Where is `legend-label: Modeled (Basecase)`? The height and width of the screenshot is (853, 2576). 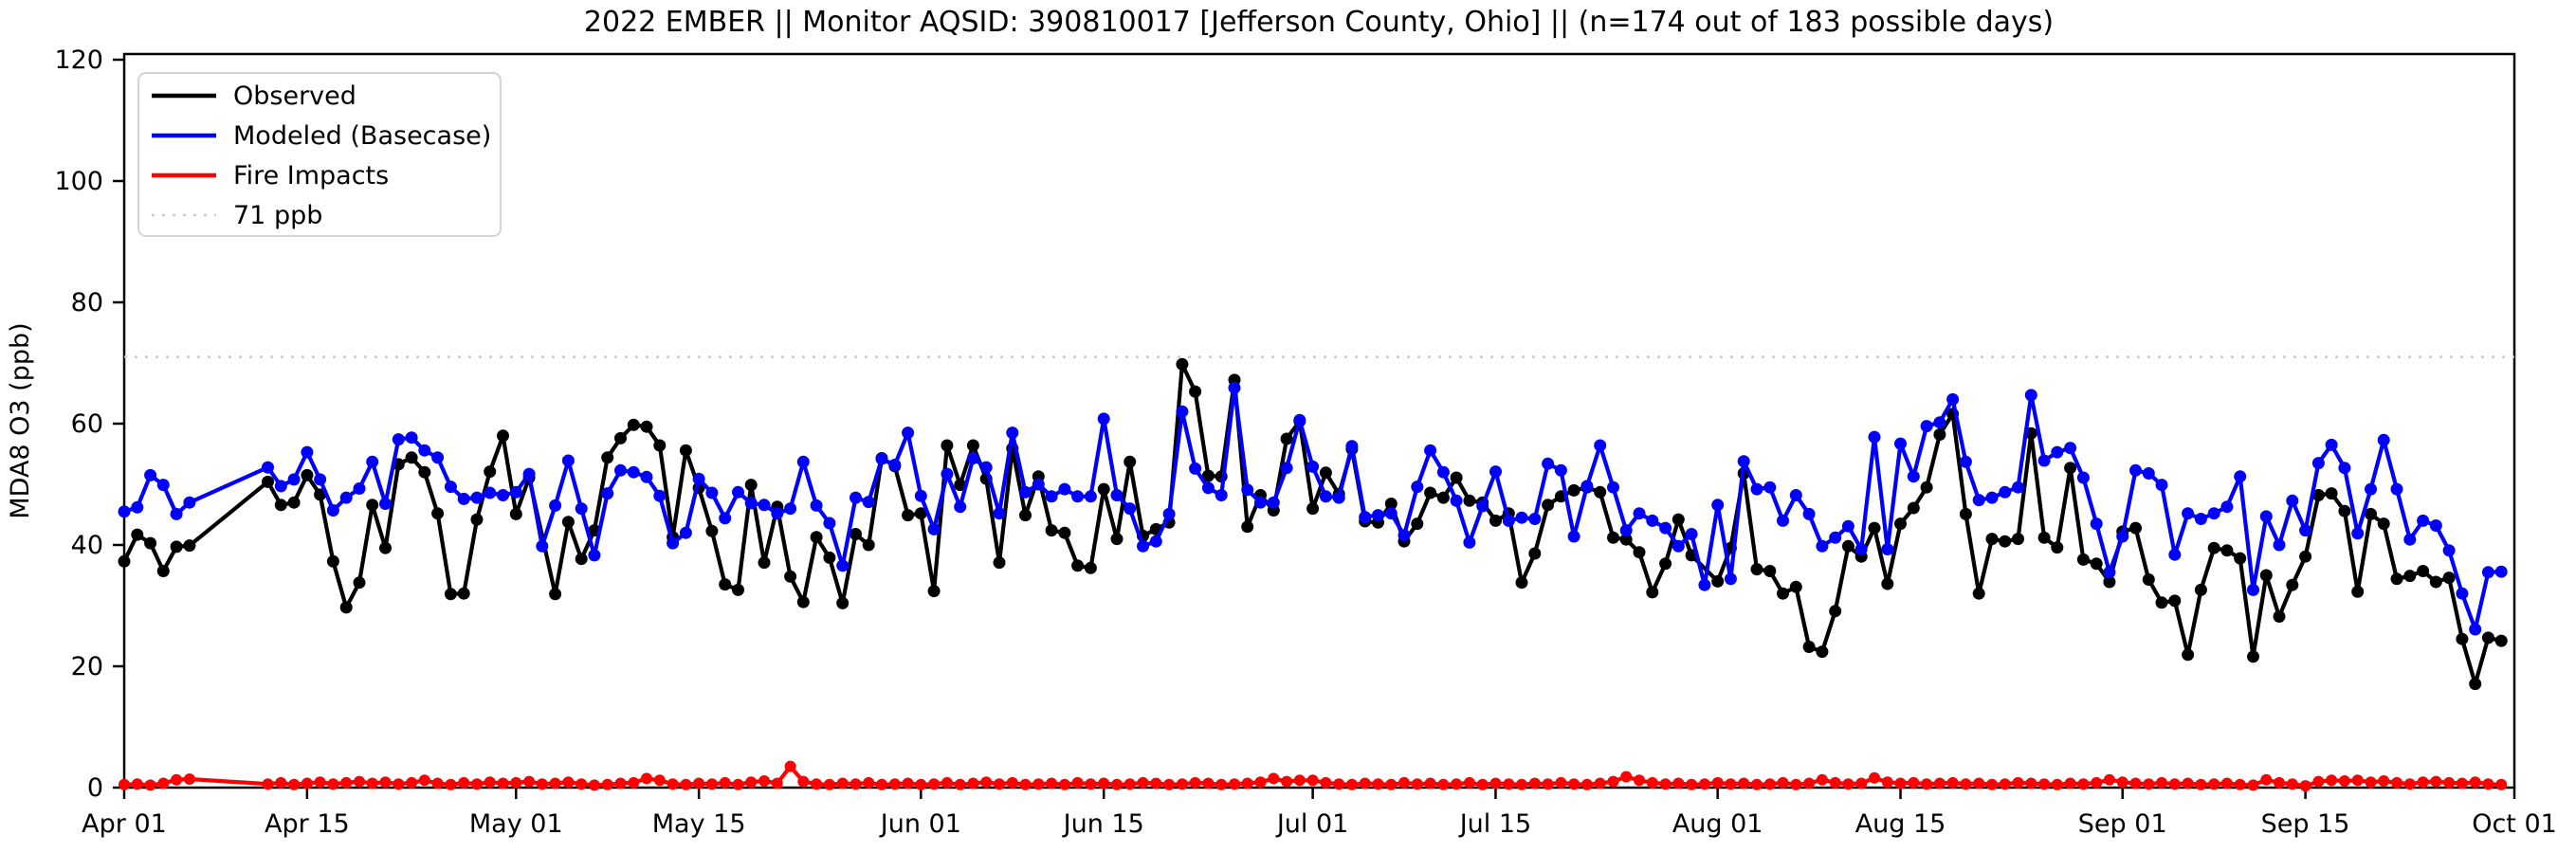
legend-label: Modeled (Basecase) is located at coordinates (362, 136).